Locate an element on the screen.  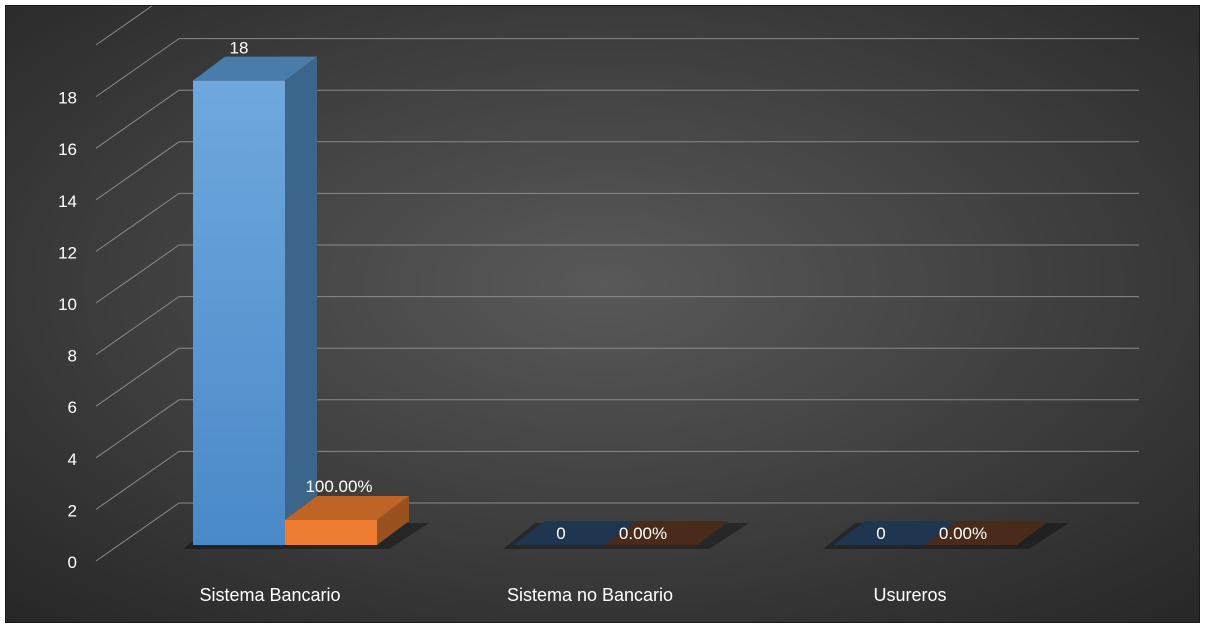
data-label: 18 is located at coordinates (239, 48).